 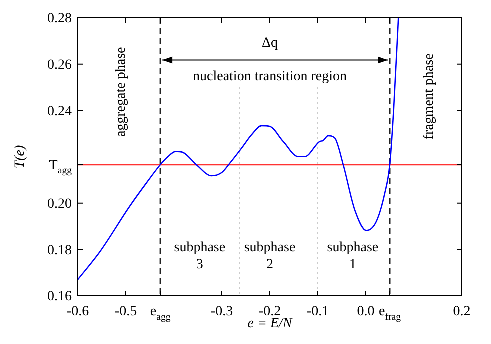 What do you see at coordinates (270, 77) in the screenshot?
I see `annotation: nucleation transition region` at bounding box center [270, 77].